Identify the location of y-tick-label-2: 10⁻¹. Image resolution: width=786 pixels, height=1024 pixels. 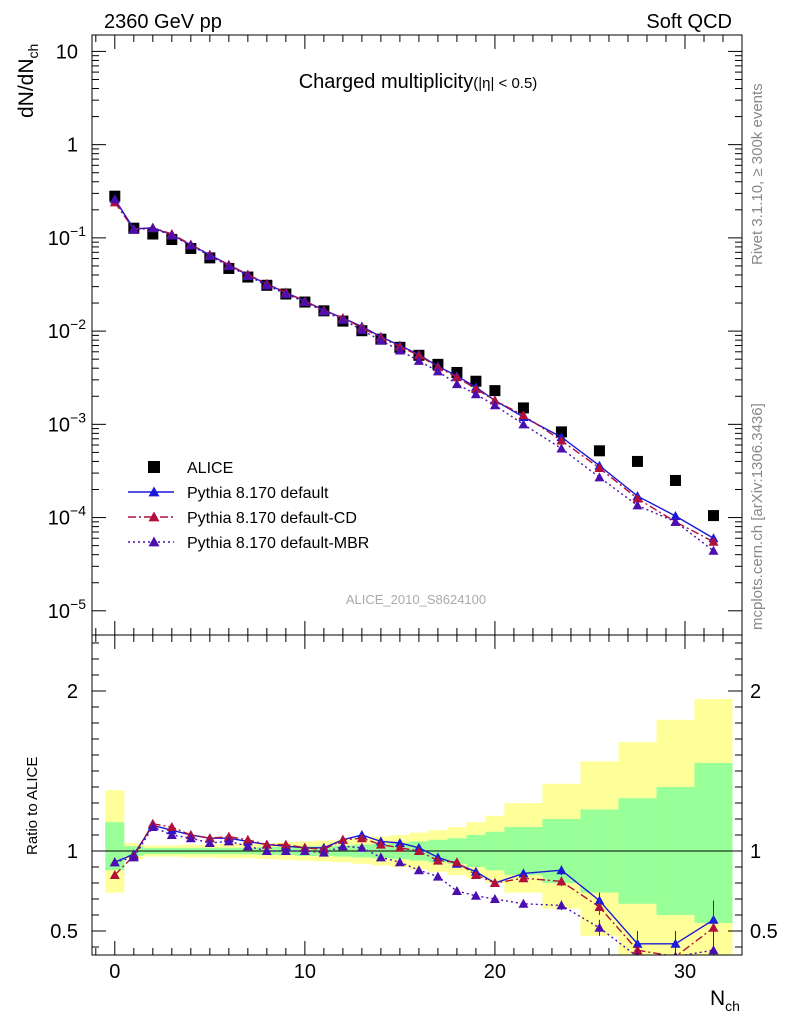
(67, 236).